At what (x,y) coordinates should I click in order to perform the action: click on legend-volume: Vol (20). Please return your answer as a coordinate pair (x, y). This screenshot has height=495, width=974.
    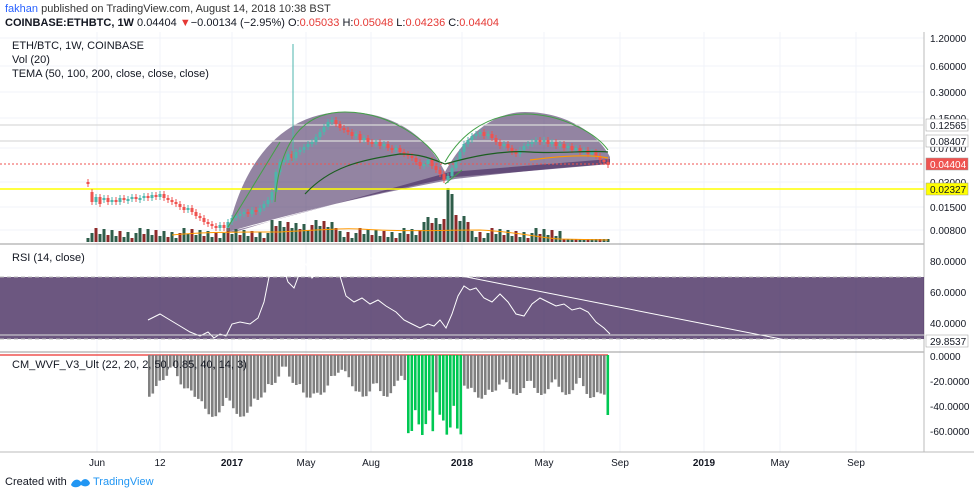
    Looking at the image, I should click on (31, 60).